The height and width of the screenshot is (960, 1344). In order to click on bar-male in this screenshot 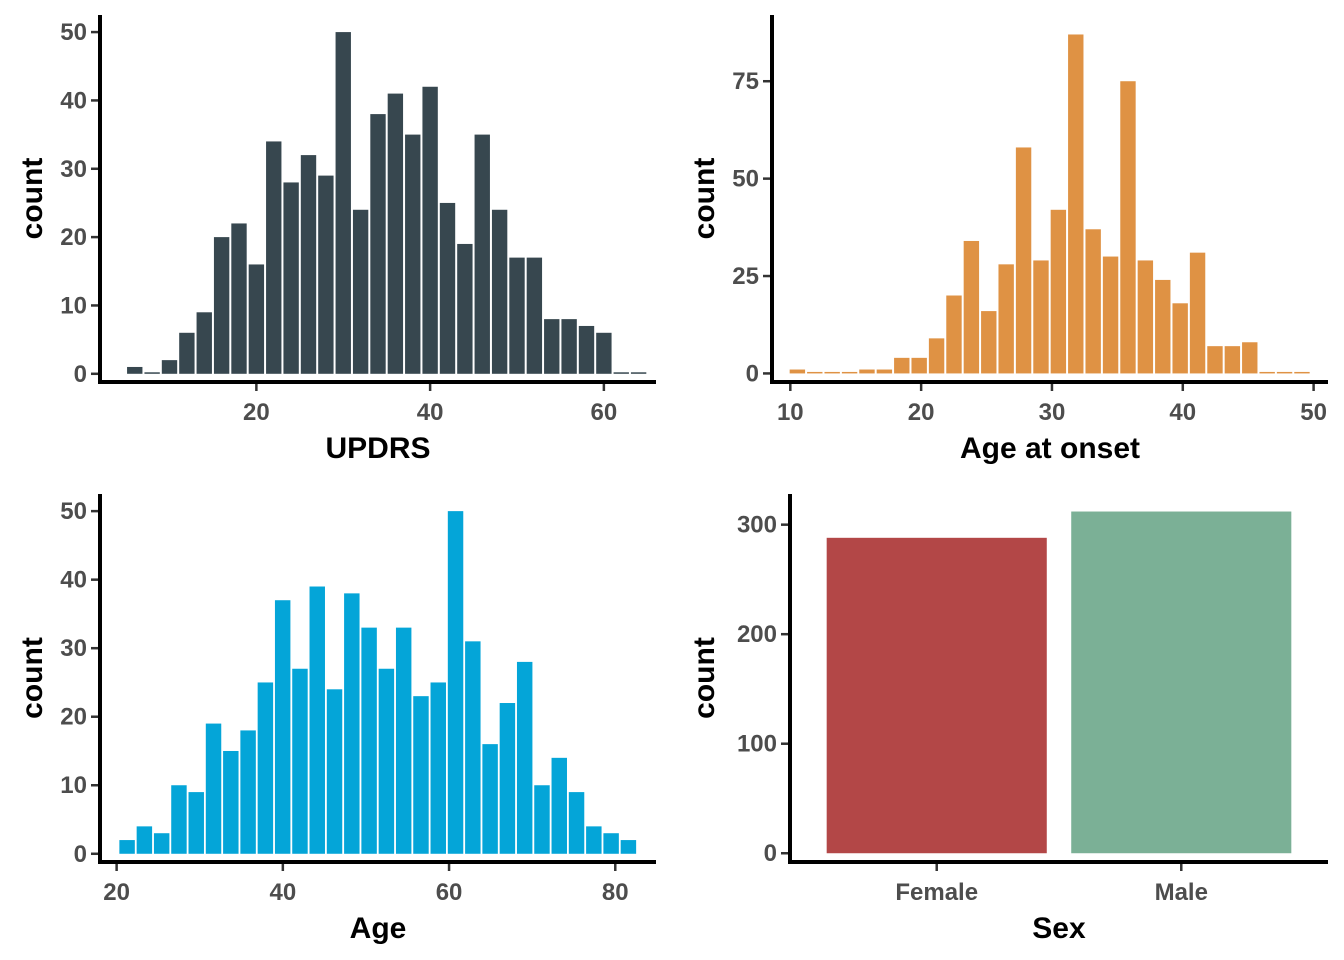, I will do `click(1181, 682)`.